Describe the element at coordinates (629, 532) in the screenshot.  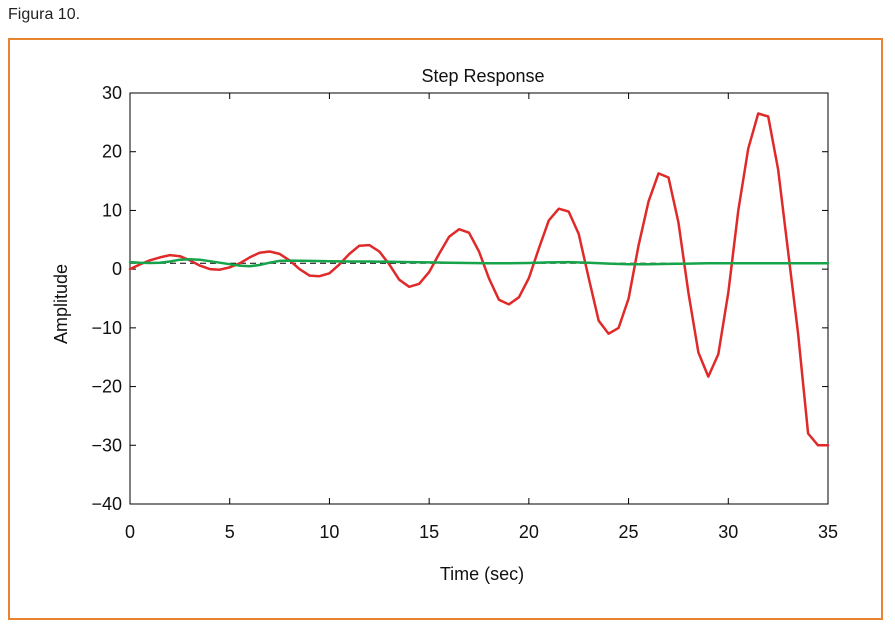
I see `x-tick-label: 25` at that location.